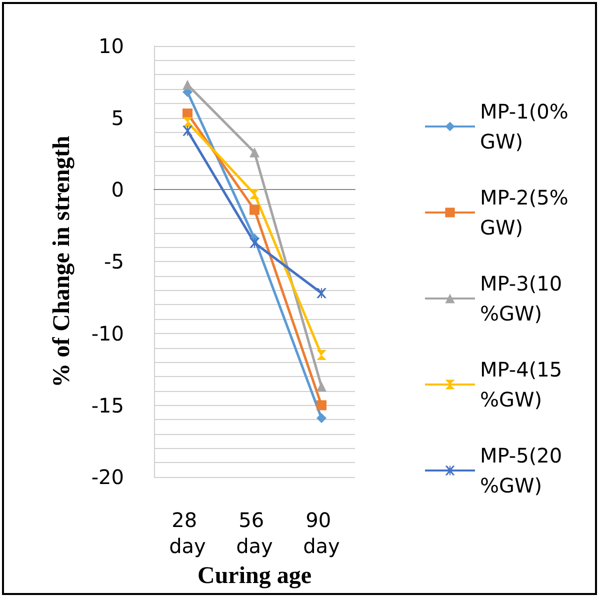 The height and width of the screenshot is (601, 603). What do you see at coordinates (521, 299) in the screenshot?
I see `legend-label: MP-3(10%GW)` at bounding box center [521, 299].